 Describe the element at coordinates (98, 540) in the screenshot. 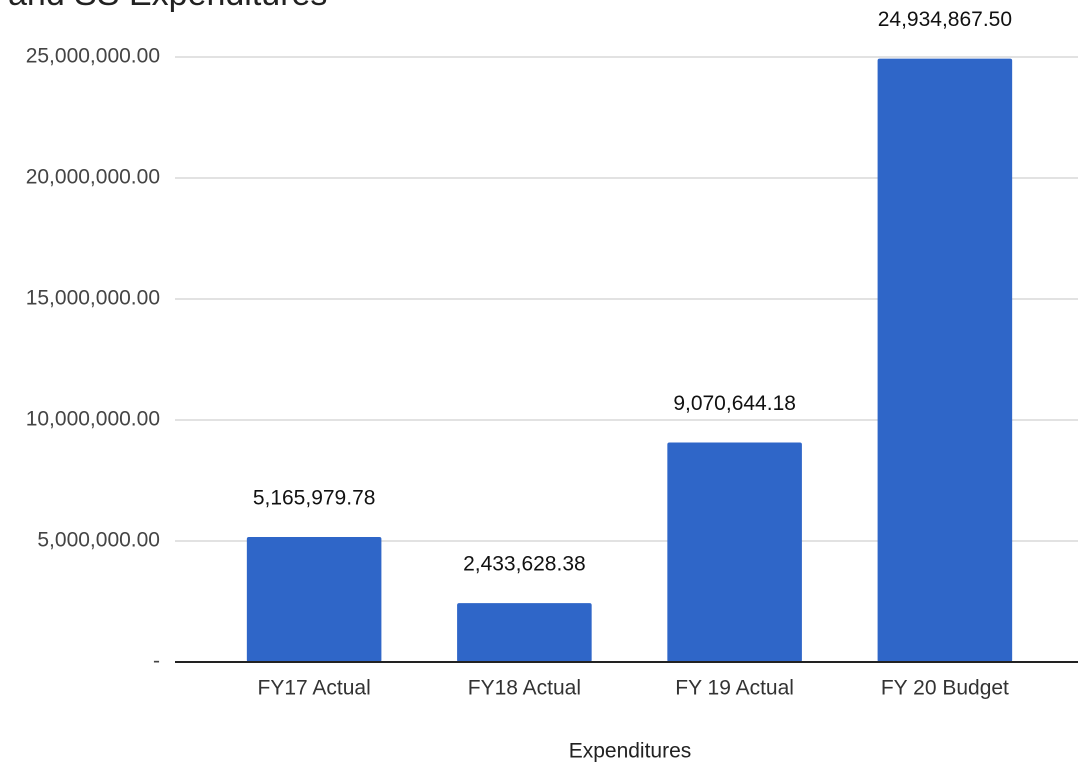

I see `y-tick-label: 5,000,000.00` at that location.